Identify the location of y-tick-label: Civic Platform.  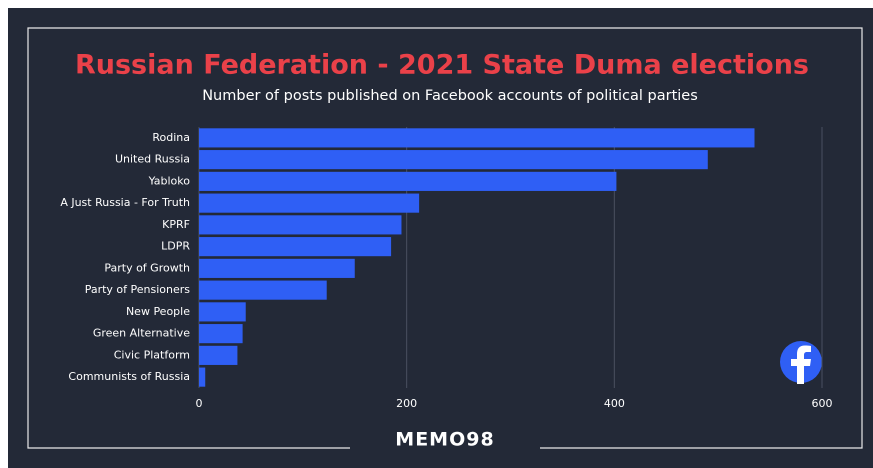
(152, 354).